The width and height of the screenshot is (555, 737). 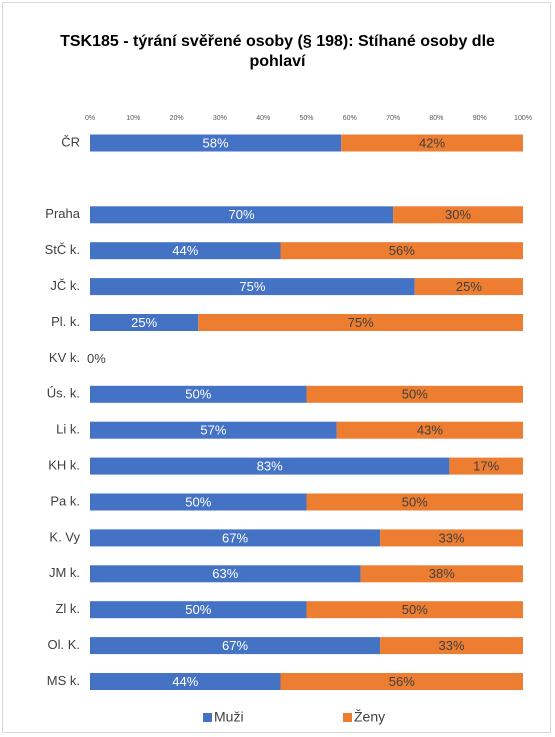 I want to click on legend-label: Muži, so click(x=229, y=717).